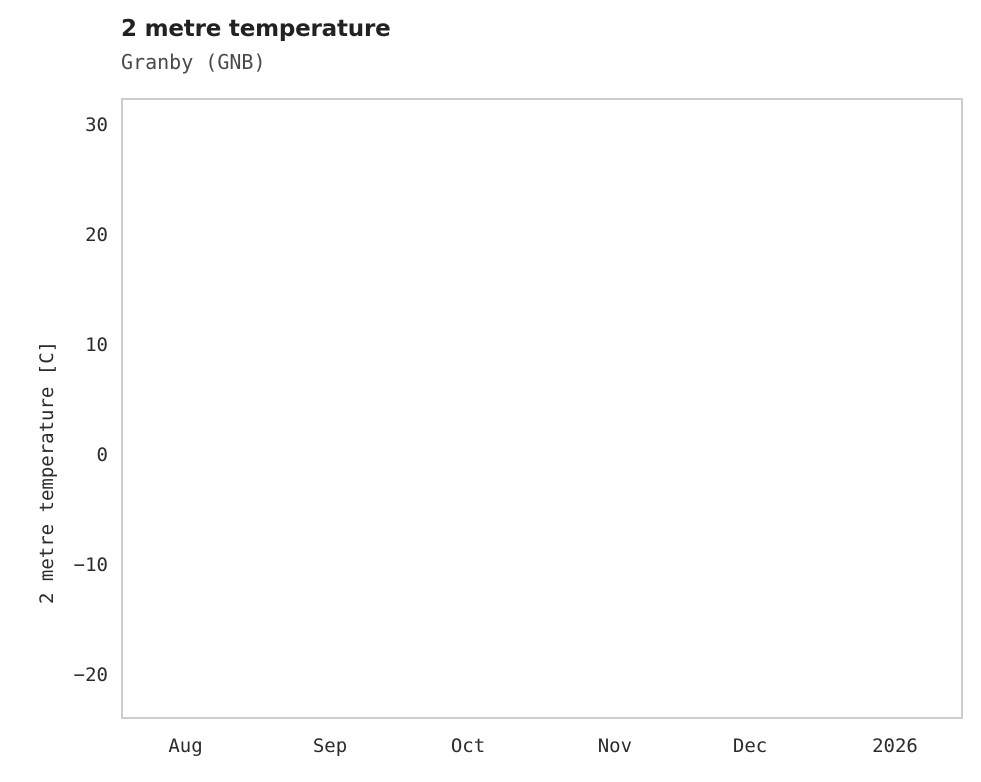 The height and width of the screenshot is (782, 981). Describe the element at coordinates (90, 565) in the screenshot. I see `y-tick-label: −10` at that location.